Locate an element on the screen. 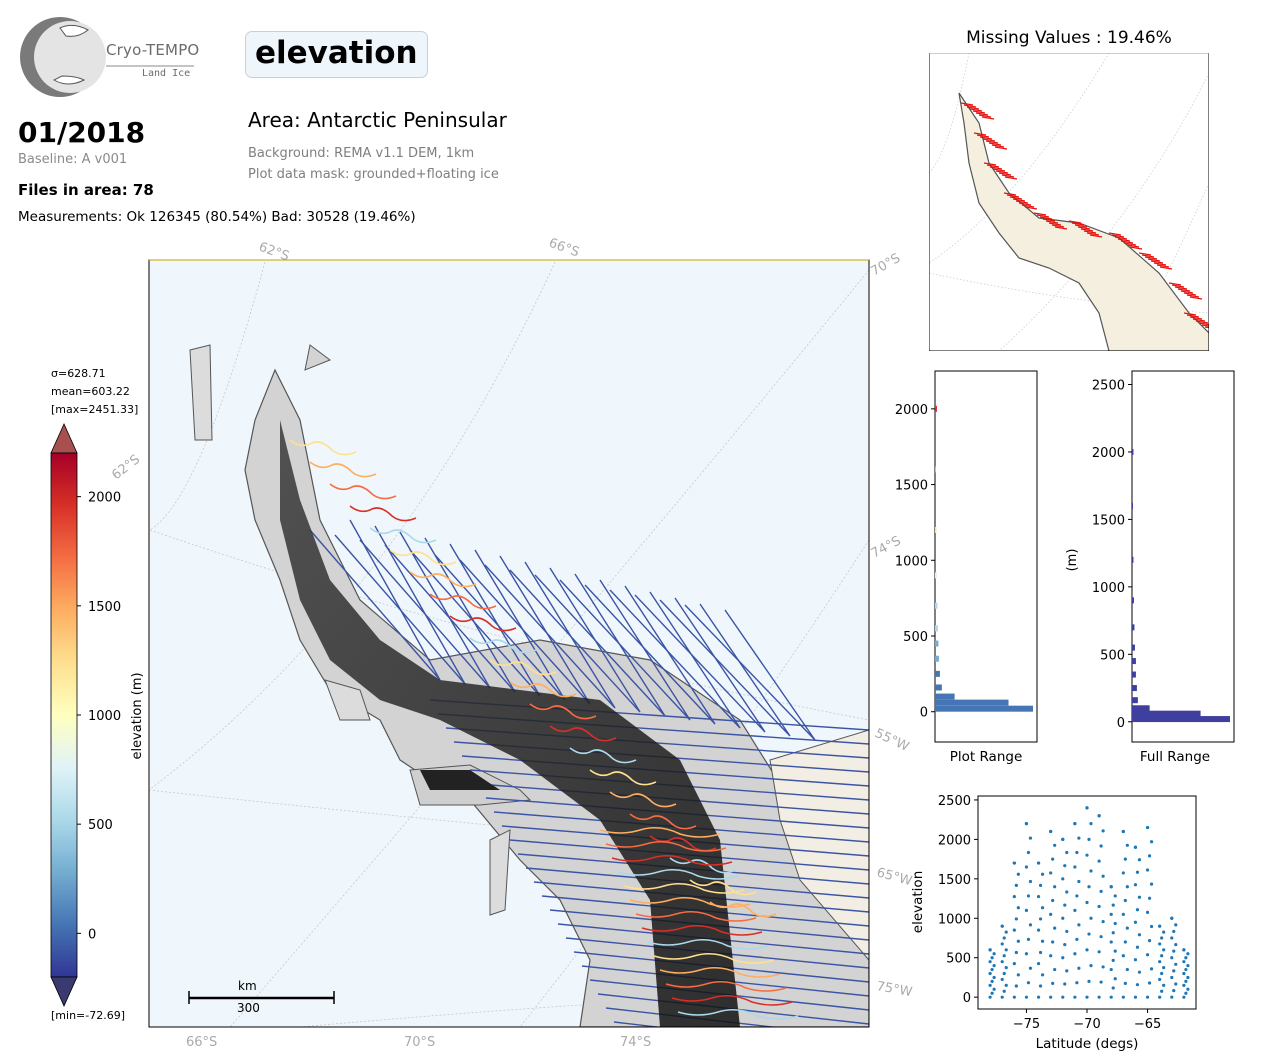 The height and width of the screenshot is (1060, 1272). lat-label-bottom-1: 66°S is located at coordinates (201, 1042).